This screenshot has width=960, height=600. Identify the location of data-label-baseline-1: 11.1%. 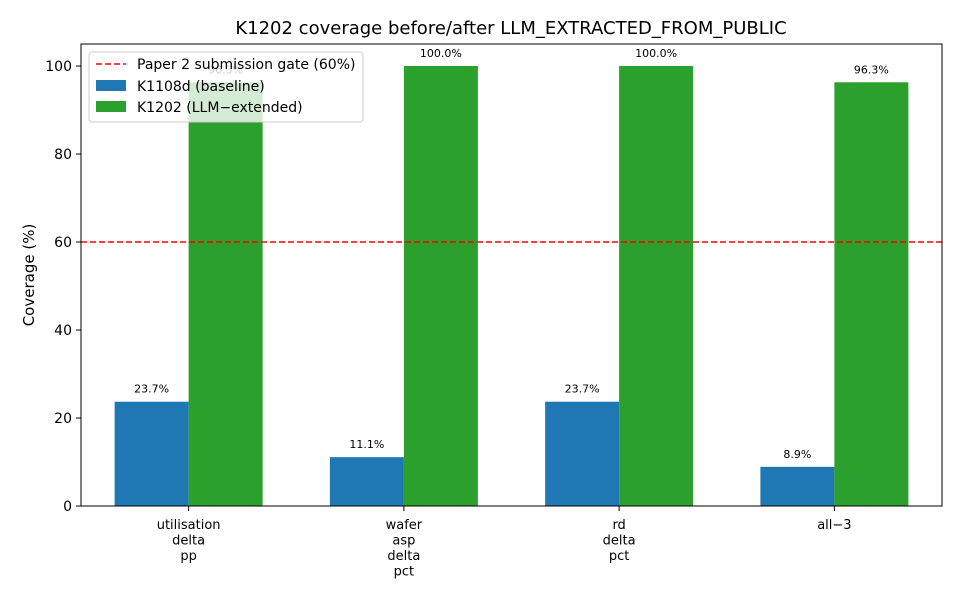
(366, 444).